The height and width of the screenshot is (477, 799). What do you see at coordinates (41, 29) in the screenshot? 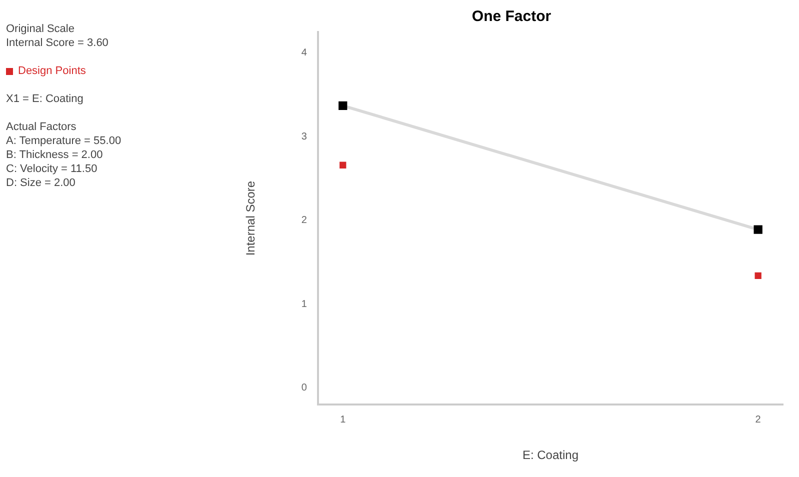
I see `text: Original Scale` at bounding box center [41, 29].